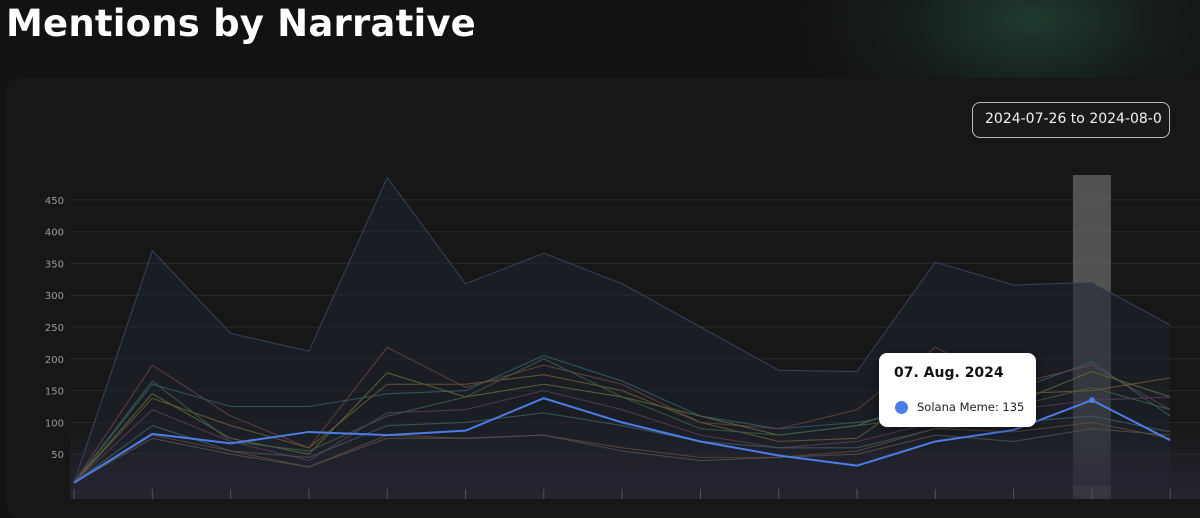  I want to click on y-tick-label: 350, so click(54, 264).